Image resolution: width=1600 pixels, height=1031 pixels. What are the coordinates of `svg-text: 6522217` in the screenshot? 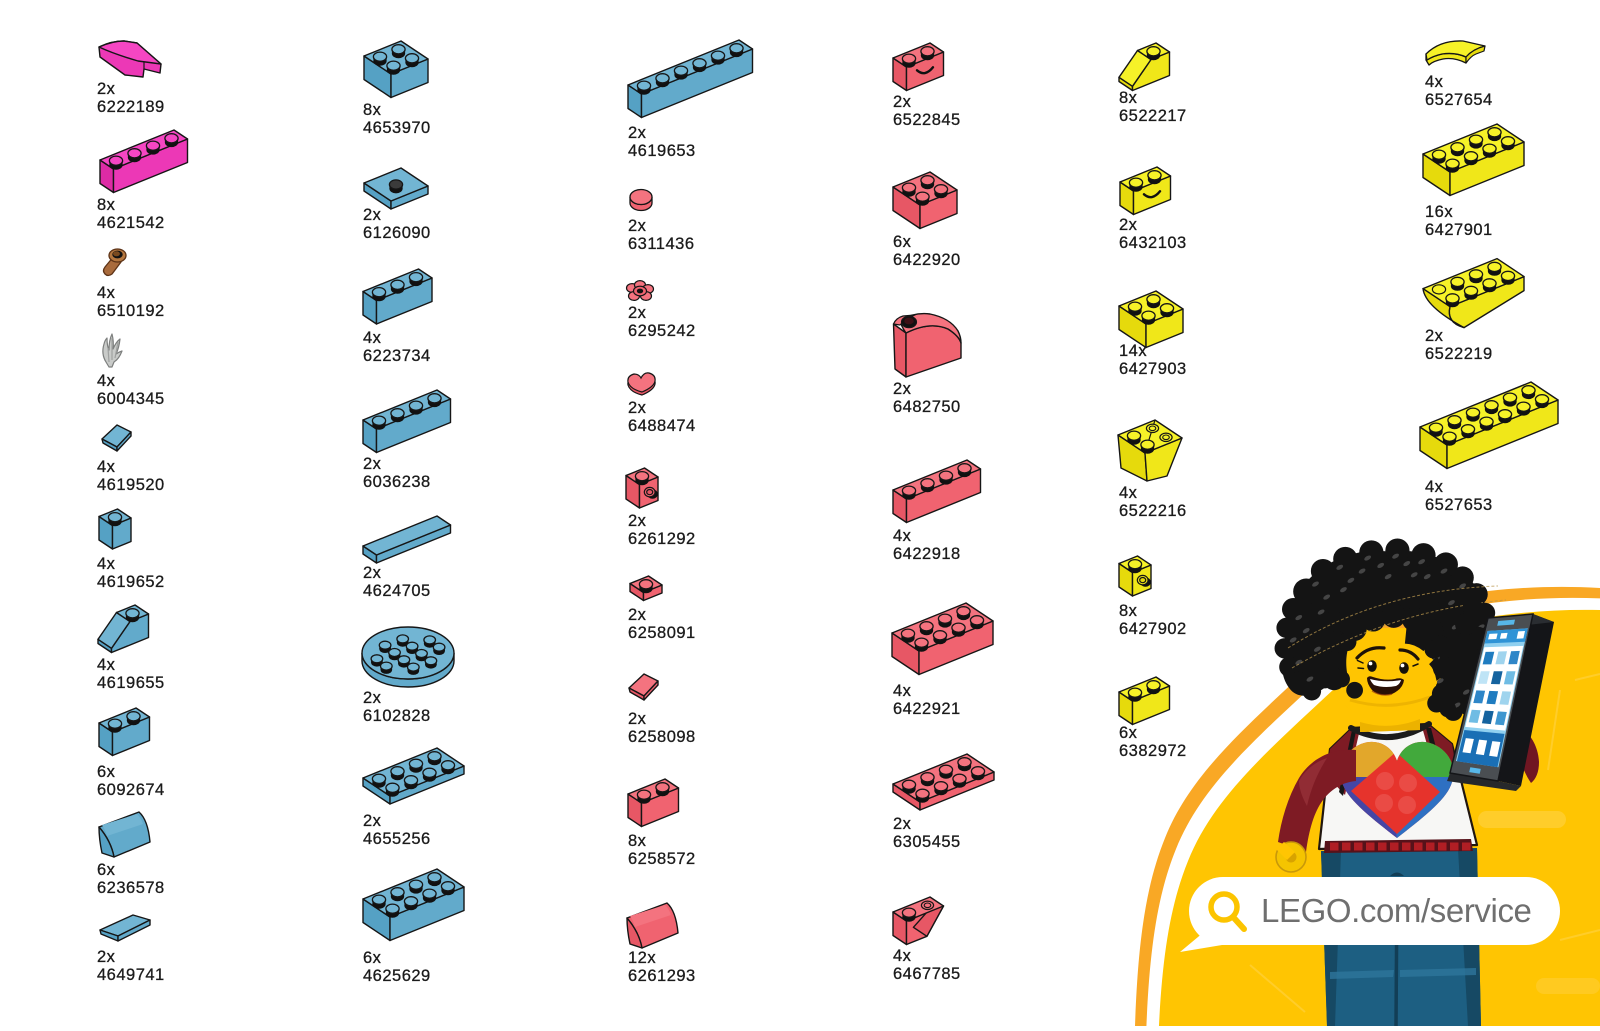 It's located at (1153, 116).